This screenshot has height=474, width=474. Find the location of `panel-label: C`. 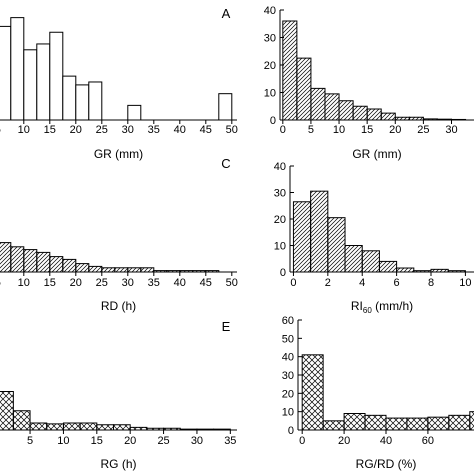

panel-label: C is located at coordinates (225, 163).